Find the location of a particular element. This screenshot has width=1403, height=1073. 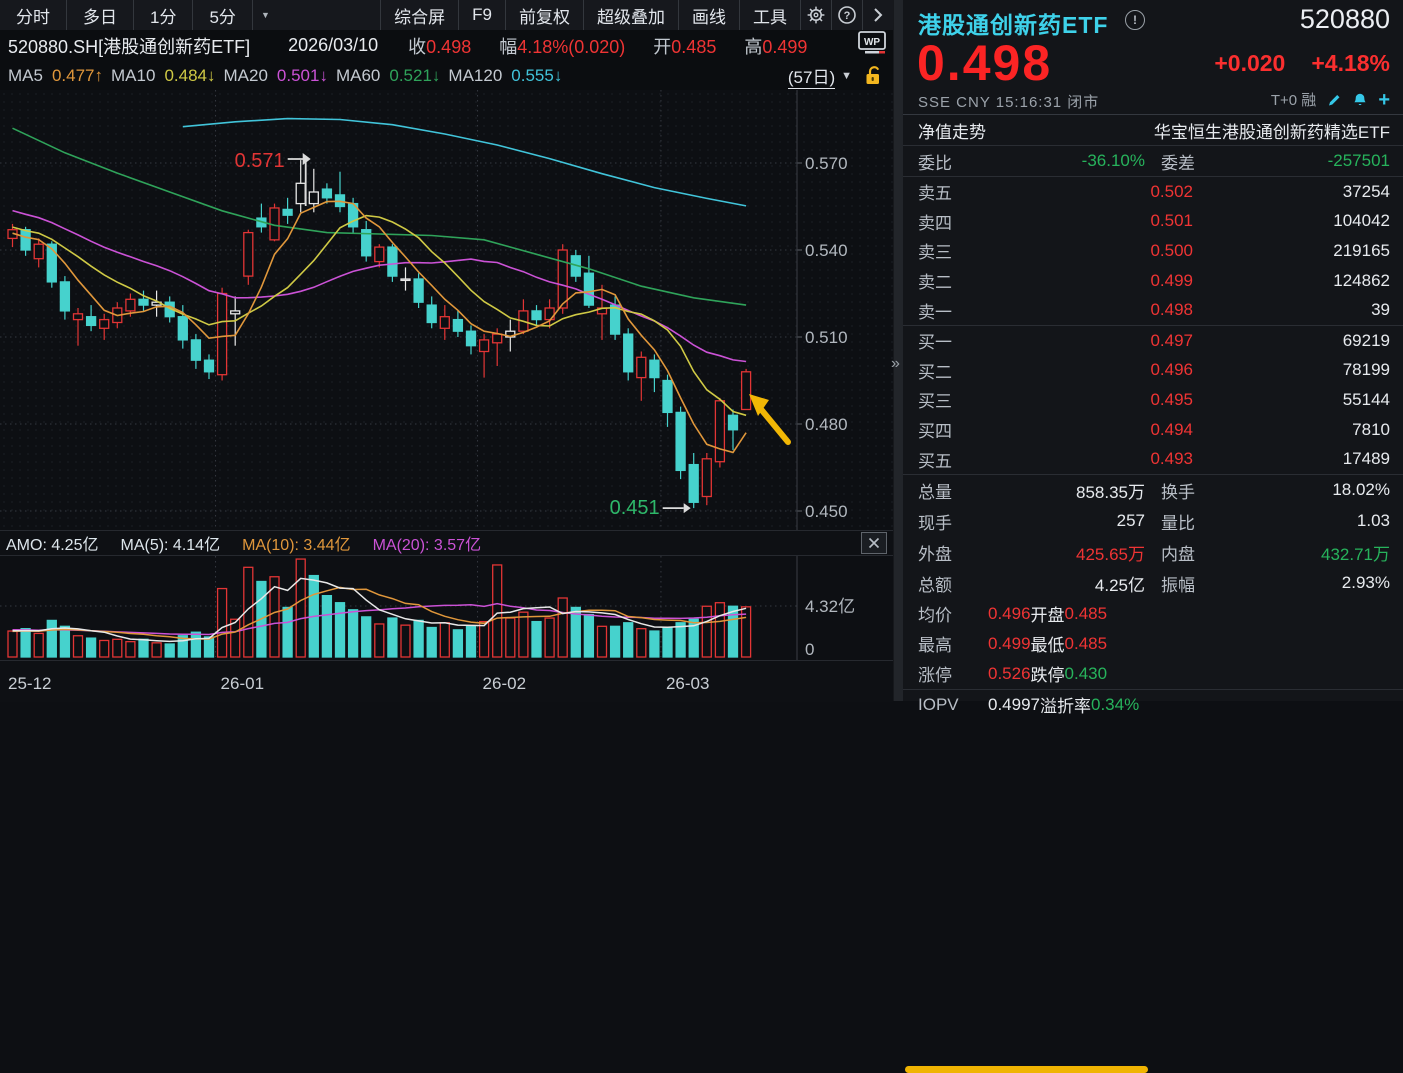

sell-level-row: 卖三 0.500 219165 is located at coordinates (1153, 251).